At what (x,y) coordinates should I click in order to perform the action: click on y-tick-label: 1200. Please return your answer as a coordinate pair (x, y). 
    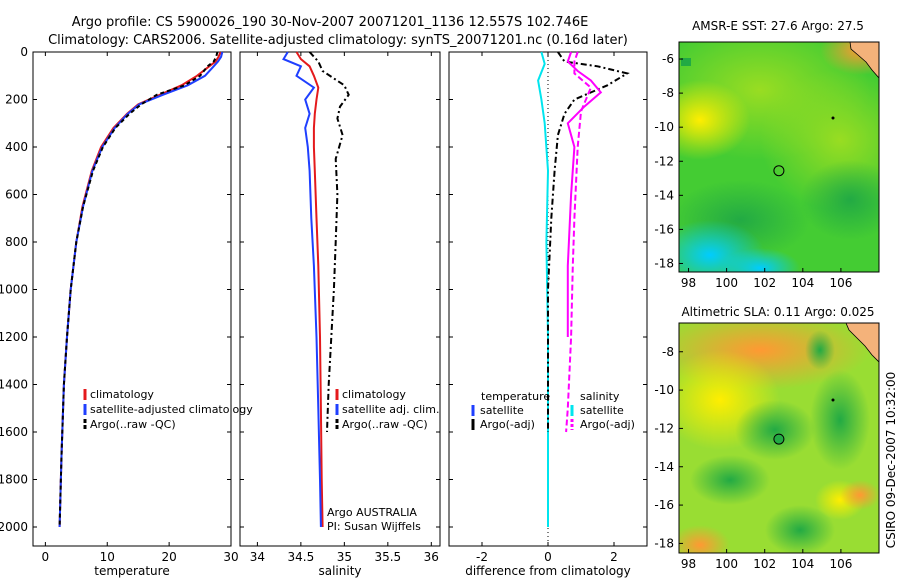
    Looking at the image, I should click on (14, 337).